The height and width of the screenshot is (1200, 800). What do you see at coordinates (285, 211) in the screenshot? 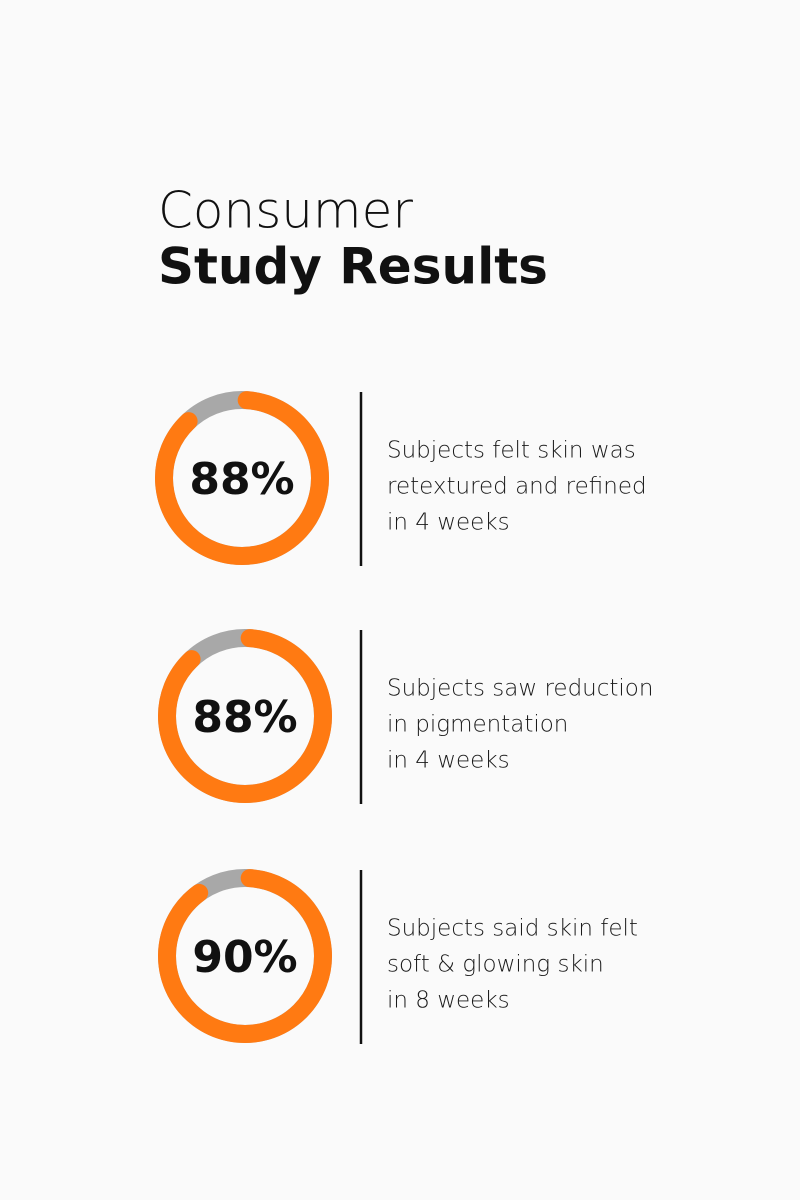
I see `title-line: Consumer` at bounding box center [285, 211].